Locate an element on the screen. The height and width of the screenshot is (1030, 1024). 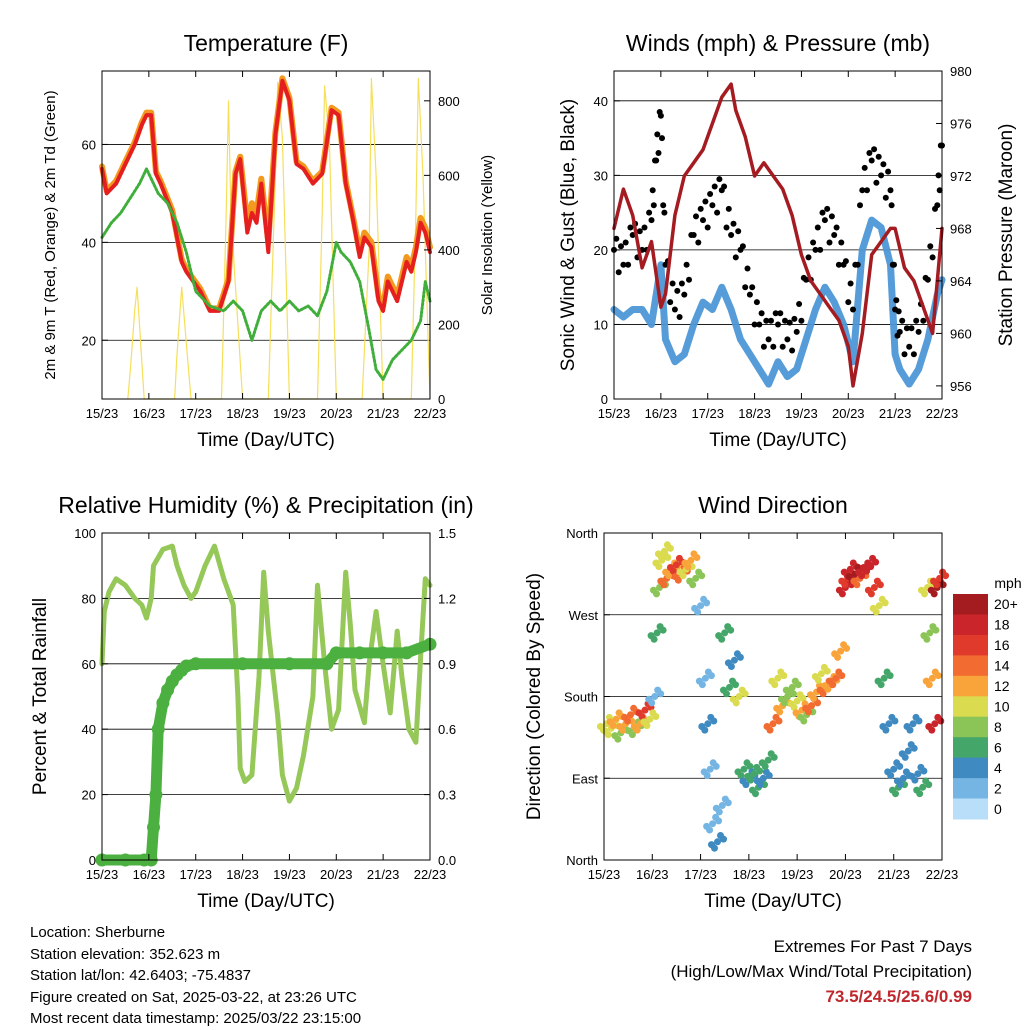
y-right-tick-label-1: 200 is located at coordinates (449, 324).